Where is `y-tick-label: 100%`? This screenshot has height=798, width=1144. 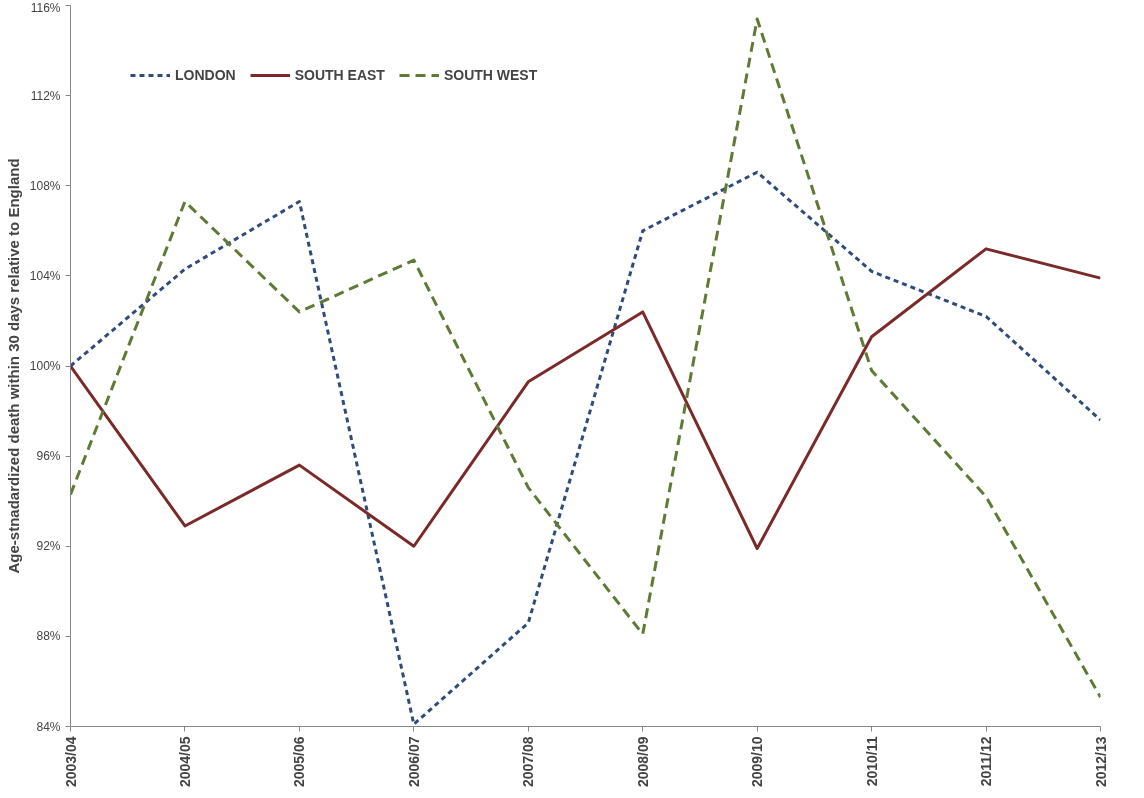
y-tick-label: 100% is located at coordinates (45, 366).